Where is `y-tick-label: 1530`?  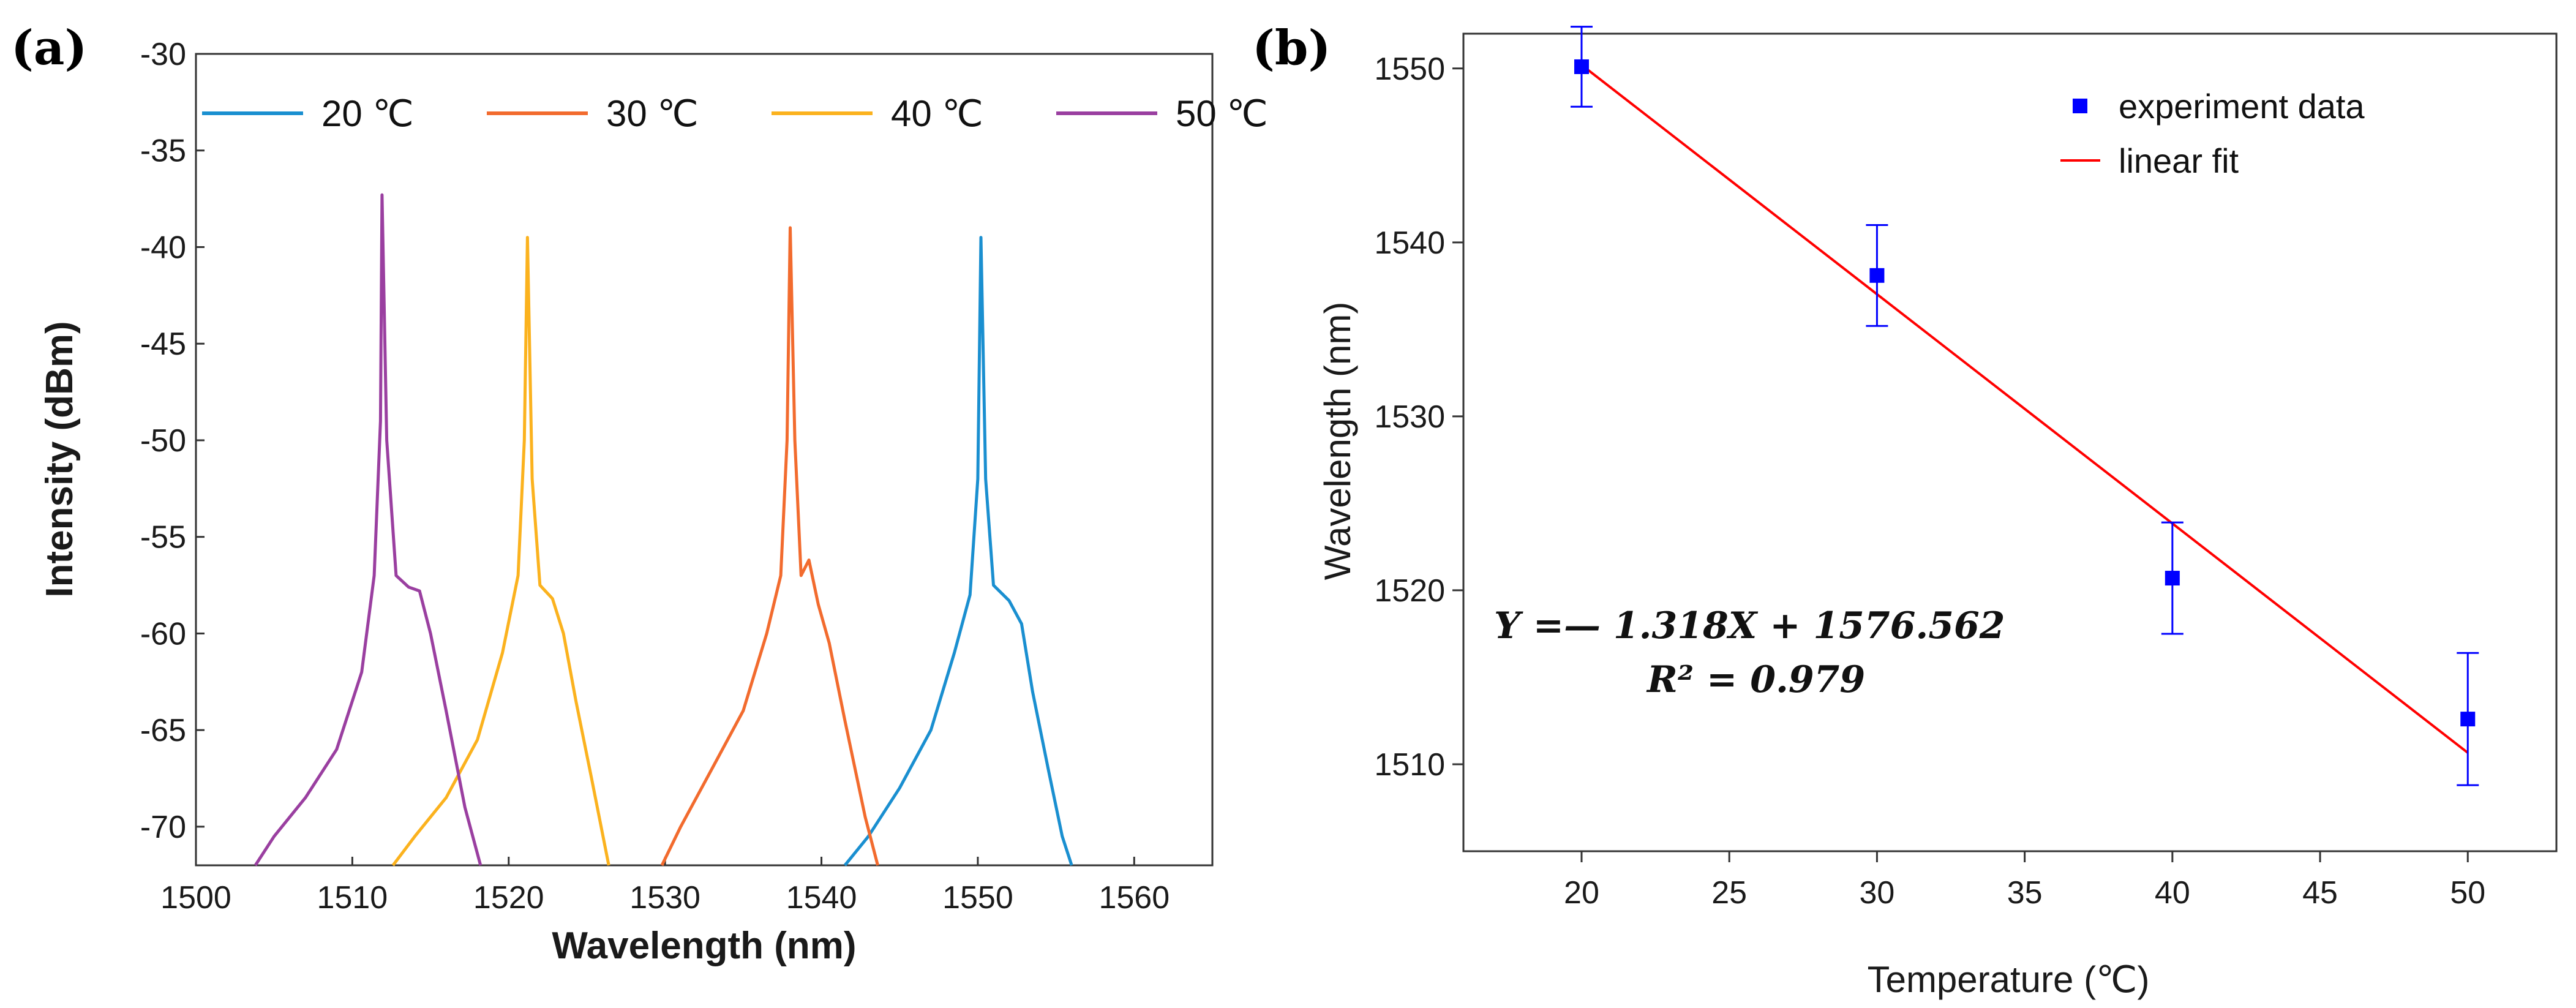
y-tick-label: 1530 is located at coordinates (1410, 417).